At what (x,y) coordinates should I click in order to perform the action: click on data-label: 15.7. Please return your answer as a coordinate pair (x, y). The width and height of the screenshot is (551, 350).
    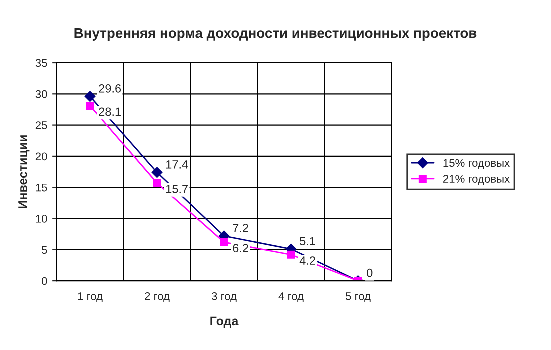
    Looking at the image, I should click on (177, 189).